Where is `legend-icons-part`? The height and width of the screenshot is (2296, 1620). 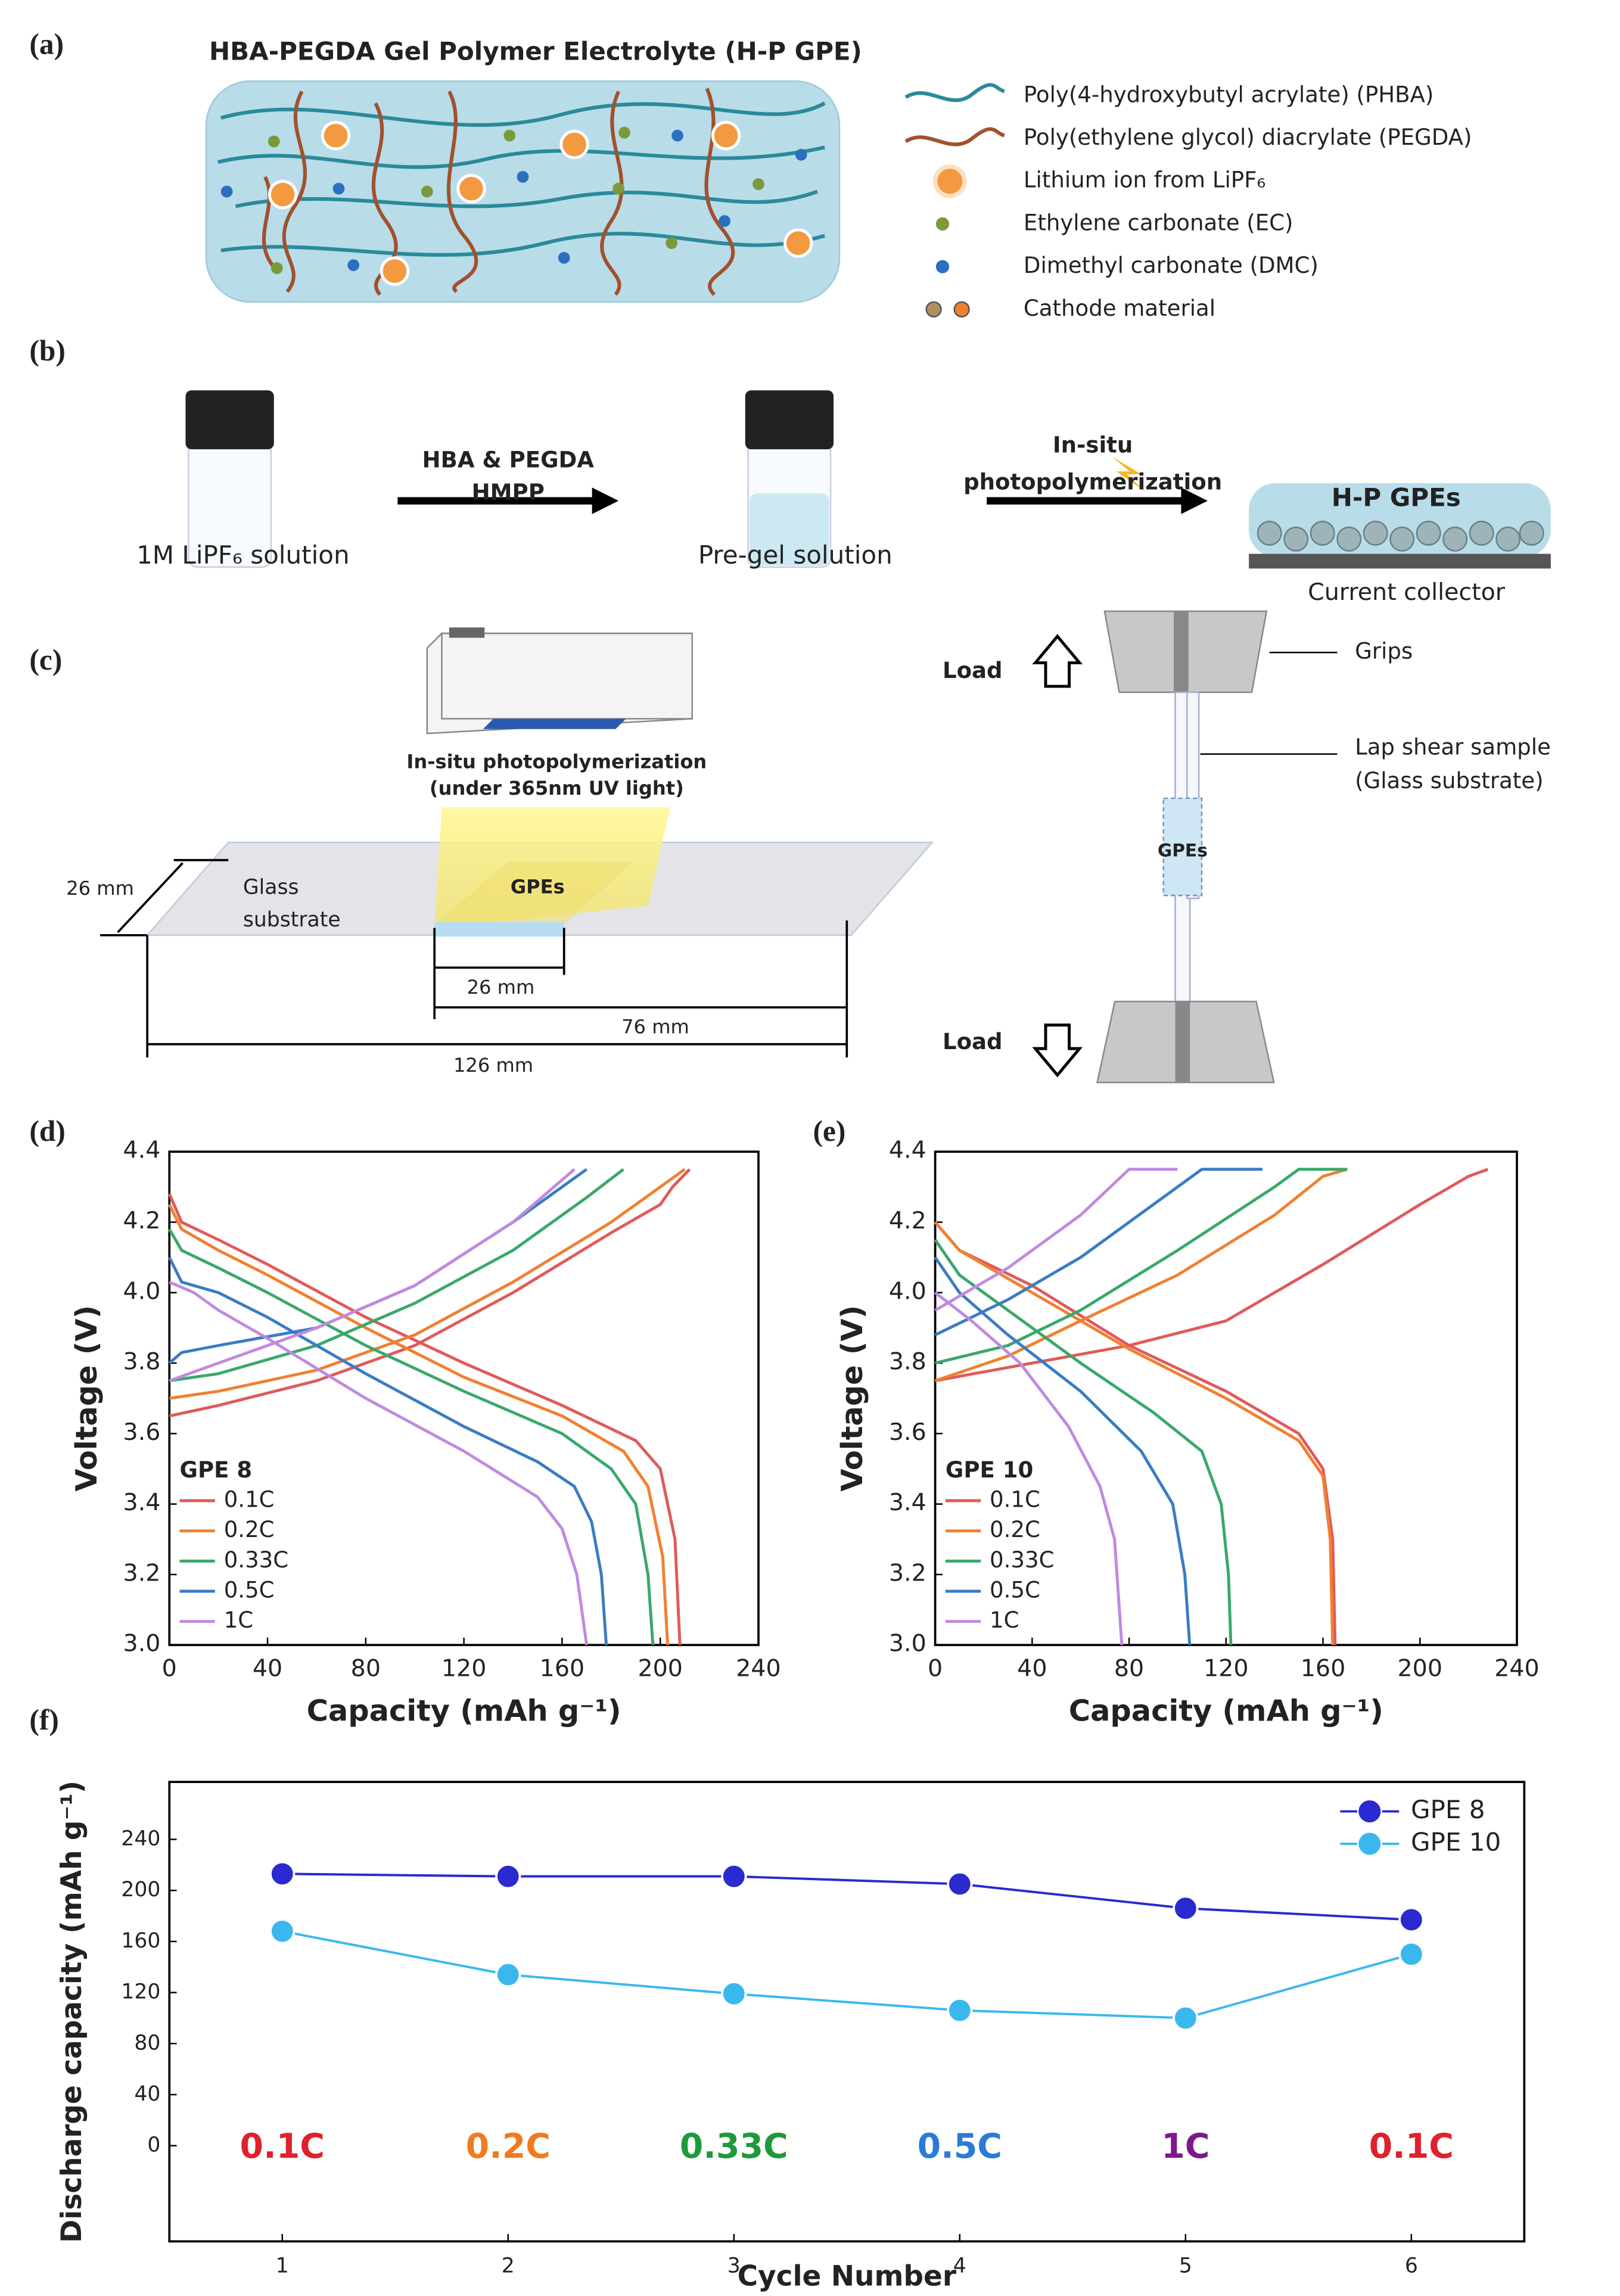 legend-icons-part is located at coordinates (943, 224).